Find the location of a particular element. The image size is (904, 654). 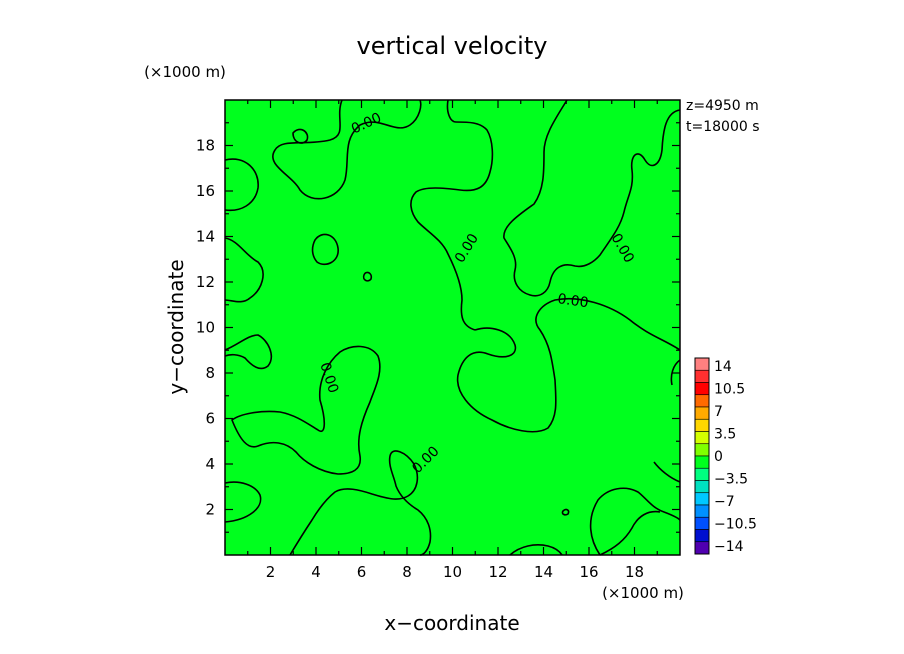

x-tick-label: 10 is located at coordinates (452, 572).